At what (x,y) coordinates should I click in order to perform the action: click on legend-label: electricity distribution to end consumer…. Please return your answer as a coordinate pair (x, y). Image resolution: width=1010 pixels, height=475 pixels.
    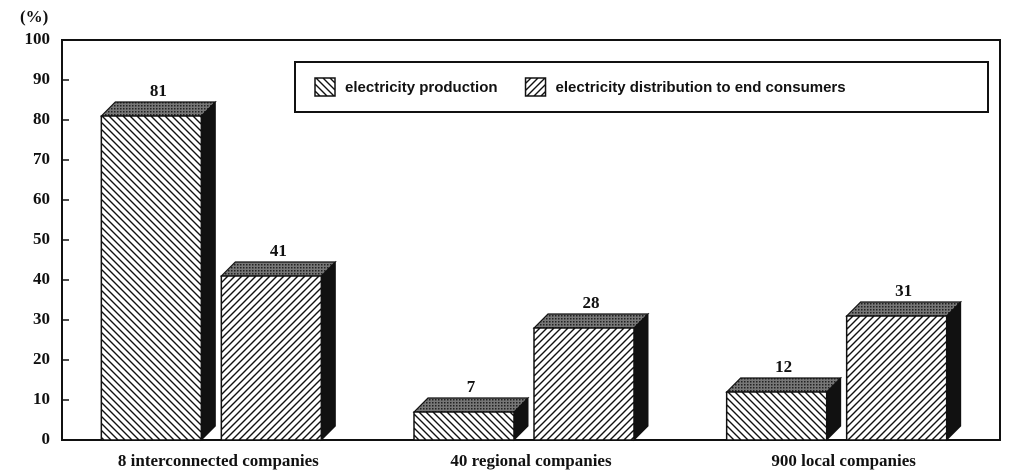
    Looking at the image, I should click on (701, 87).